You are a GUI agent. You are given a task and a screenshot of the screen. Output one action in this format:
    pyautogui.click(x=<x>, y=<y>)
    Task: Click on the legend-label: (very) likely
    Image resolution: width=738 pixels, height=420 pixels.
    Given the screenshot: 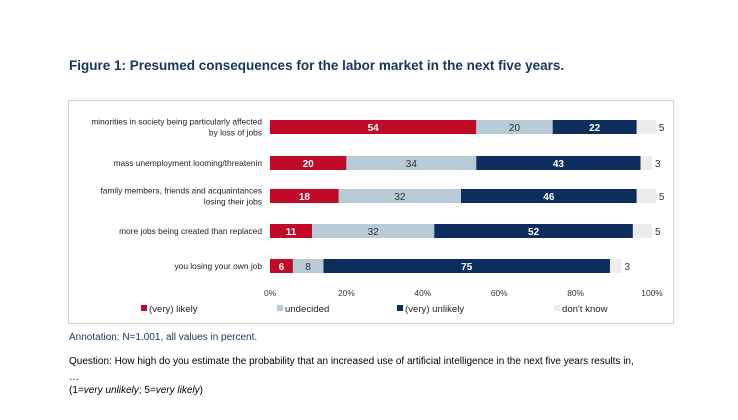 What is the action you would take?
    pyautogui.click(x=173, y=309)
    